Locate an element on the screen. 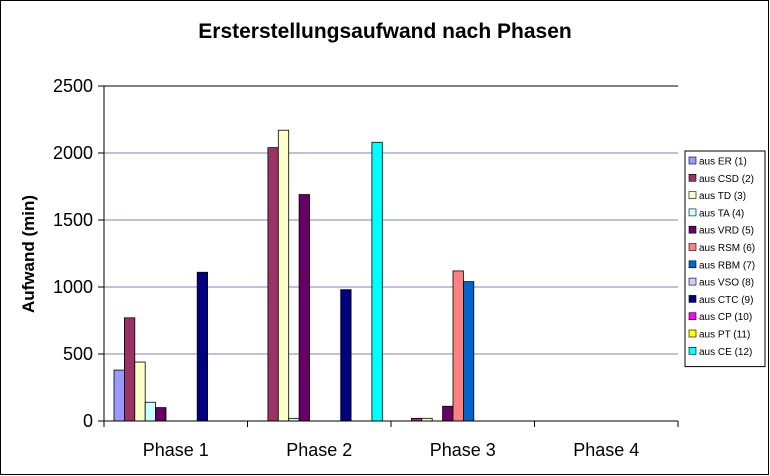 The image size is (770, 476). legend-label: aus CP (10) is located at coordinates (725, 317).